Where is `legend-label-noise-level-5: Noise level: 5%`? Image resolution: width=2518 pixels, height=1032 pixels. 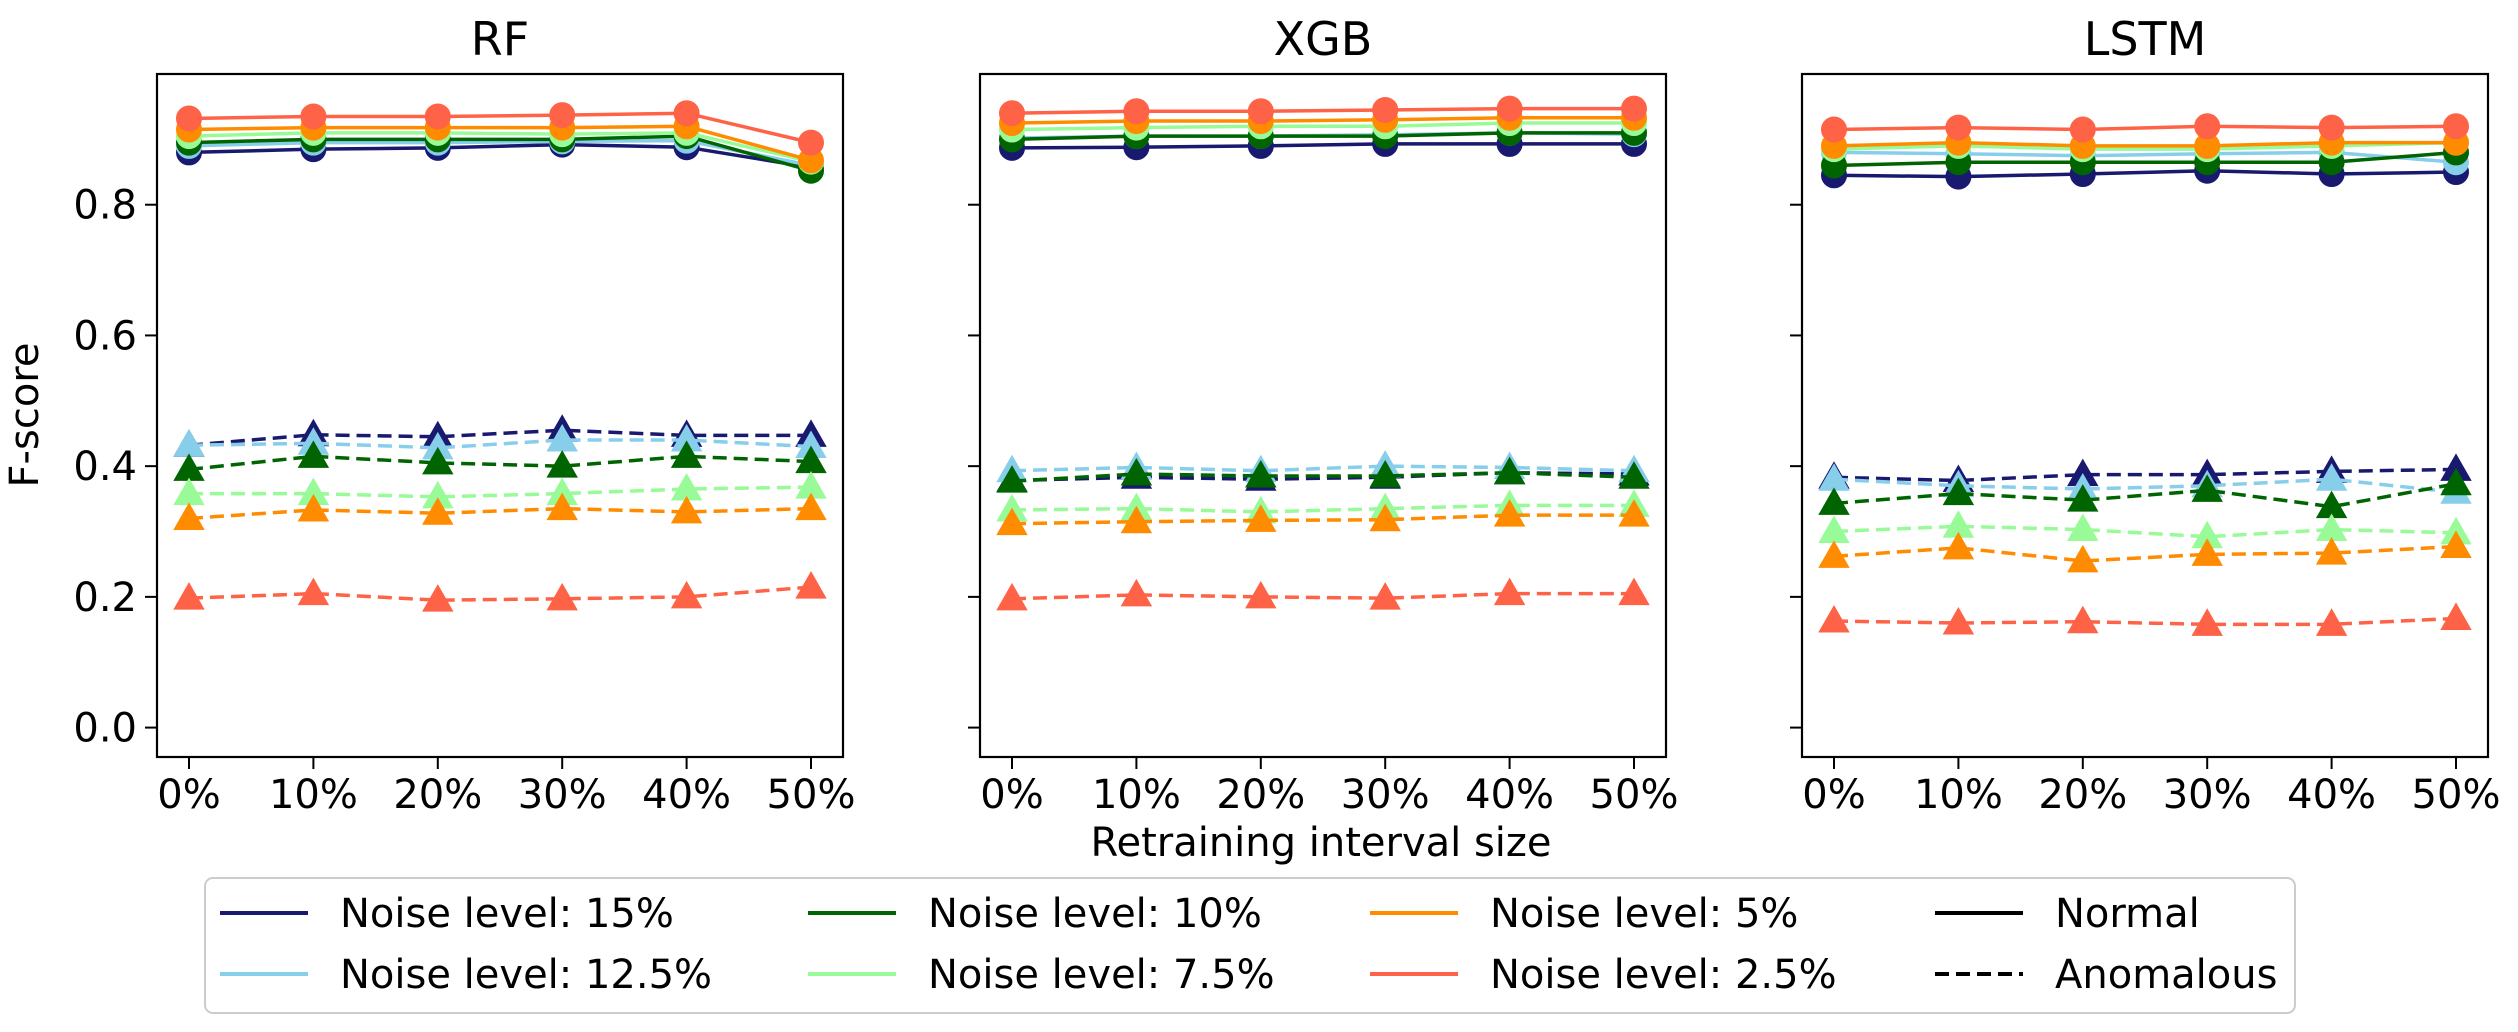 legend-label-noise-level-5: Noise level: 5% is located at coordinates (1644, 914).